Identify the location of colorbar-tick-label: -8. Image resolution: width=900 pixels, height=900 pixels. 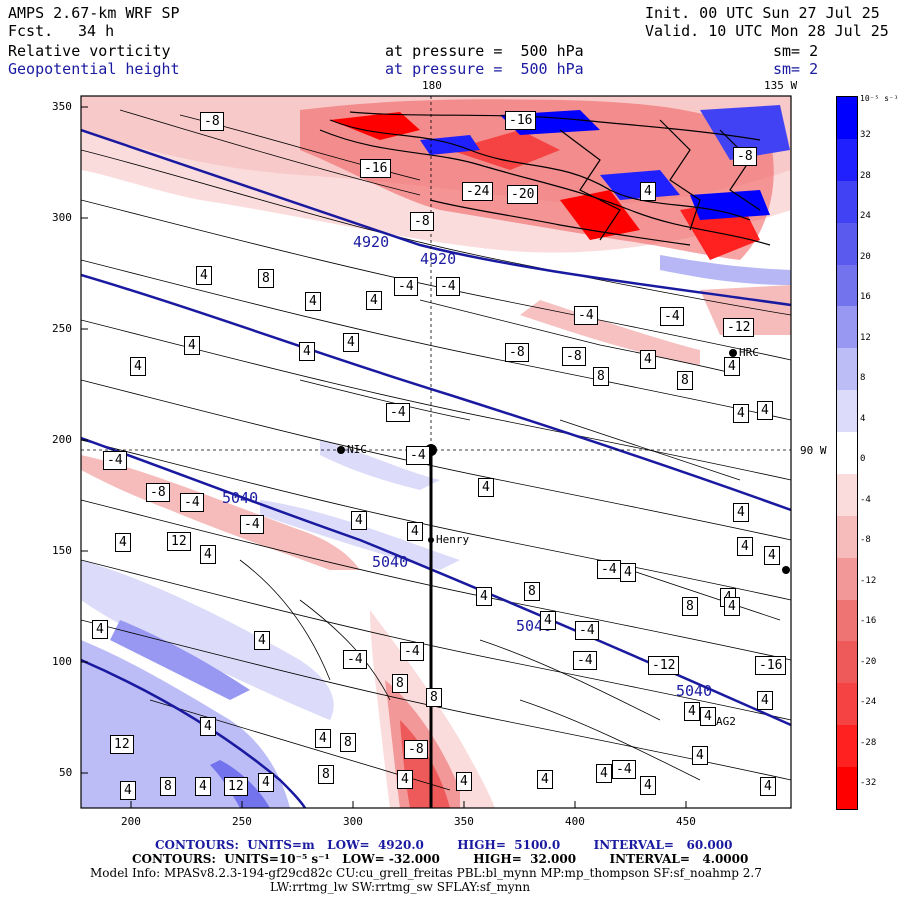
(865, 540).